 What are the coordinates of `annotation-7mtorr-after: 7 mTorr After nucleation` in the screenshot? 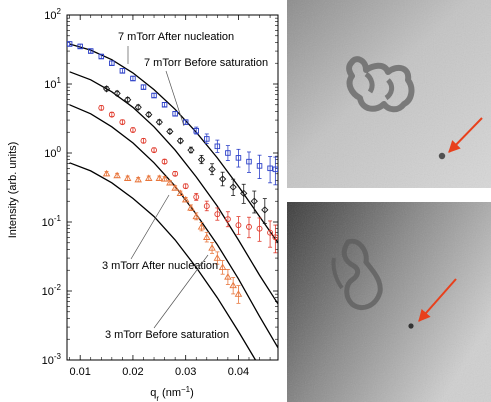 It's located at (176, 37).